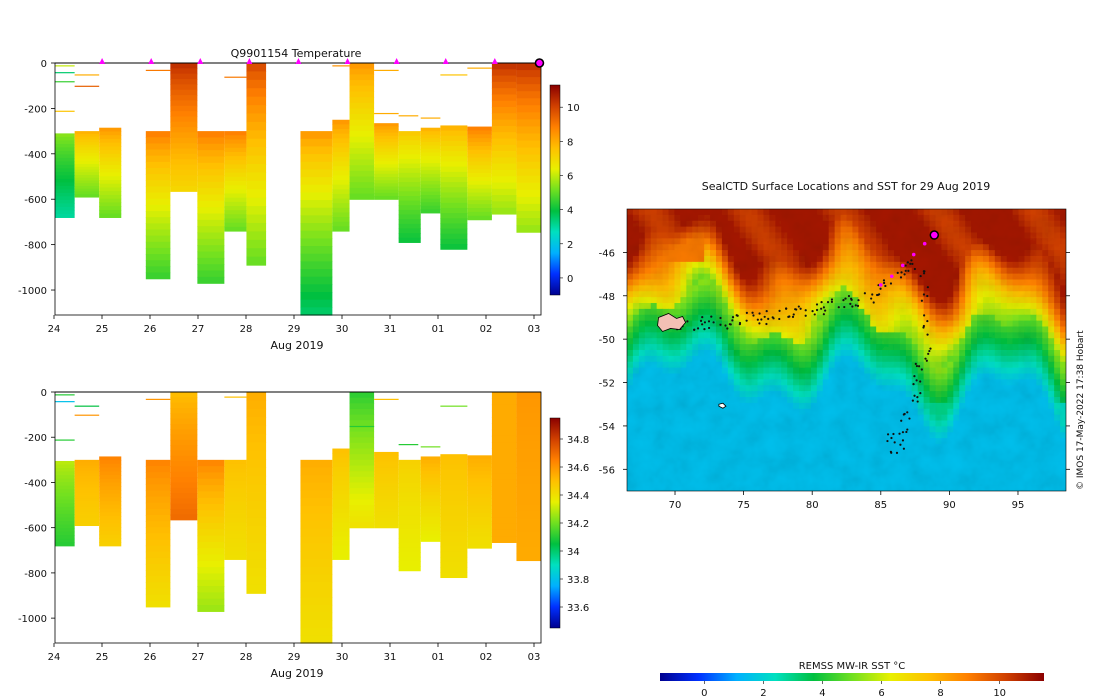 The image size is (1100, 700). I want to click on profile-column, so click(87, 164).